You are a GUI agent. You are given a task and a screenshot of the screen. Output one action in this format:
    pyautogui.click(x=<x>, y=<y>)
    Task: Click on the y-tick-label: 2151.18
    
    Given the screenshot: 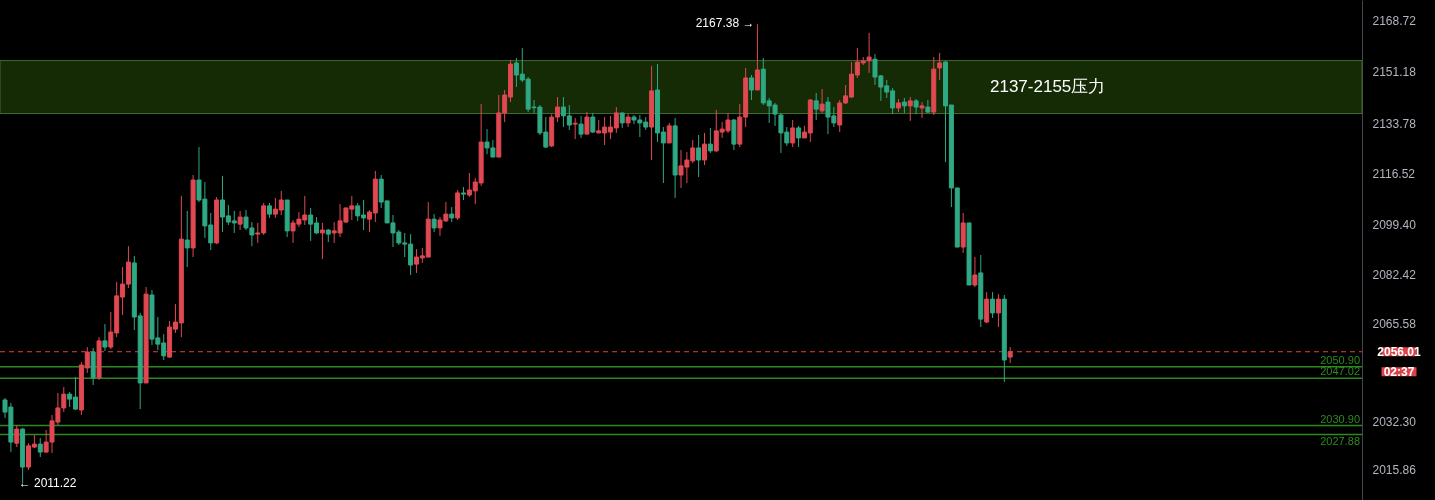 What is the action you would take?
    pyautogui.click(x=1394, y=72)
    